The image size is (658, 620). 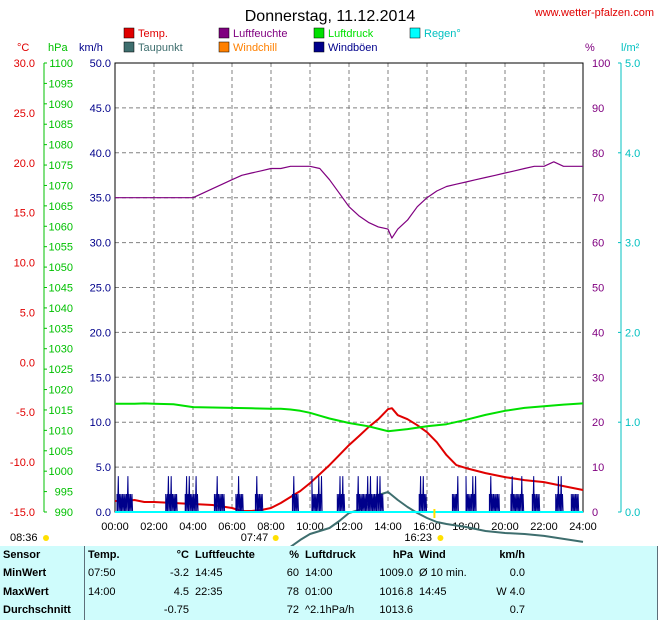 I want to click on stats-cell: 14:00, so click(x=319, y=573).